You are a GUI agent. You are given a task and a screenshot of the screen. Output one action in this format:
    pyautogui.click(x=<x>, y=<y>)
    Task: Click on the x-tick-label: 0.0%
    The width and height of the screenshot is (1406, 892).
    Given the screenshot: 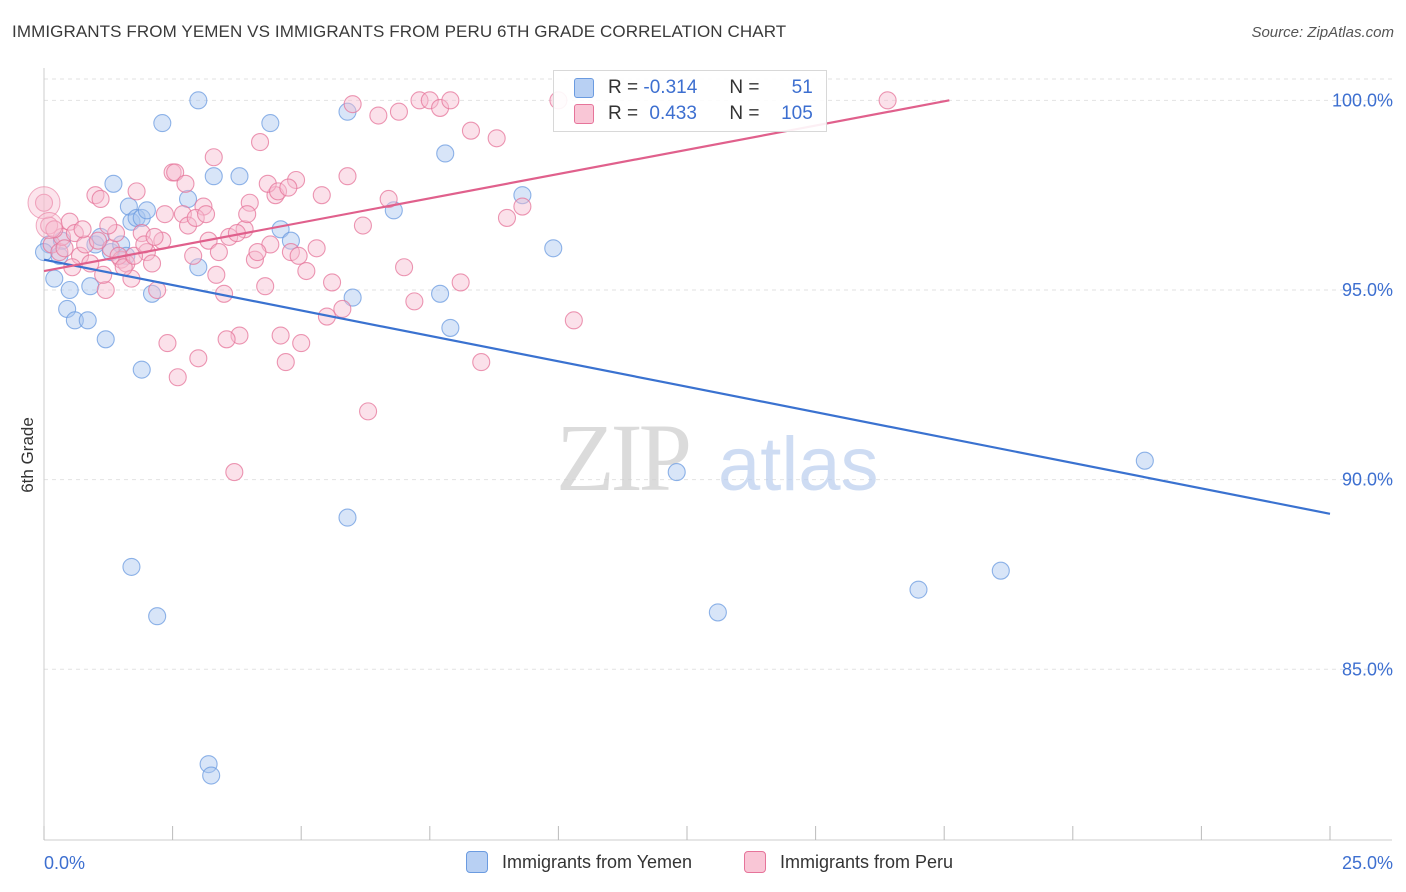 What is the action you would take?
    pyautogui.click(x=64, y=863)
    